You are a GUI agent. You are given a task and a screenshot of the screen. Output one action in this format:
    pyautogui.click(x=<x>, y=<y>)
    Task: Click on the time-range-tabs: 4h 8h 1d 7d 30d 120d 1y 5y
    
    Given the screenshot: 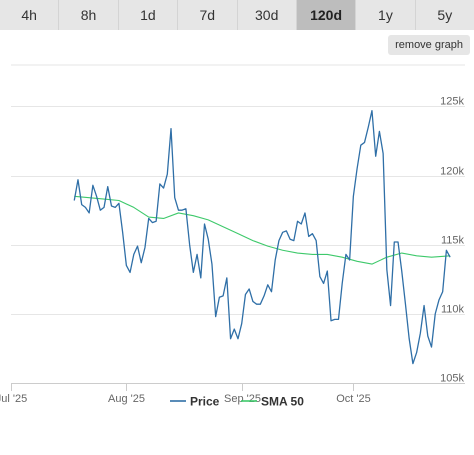 What is the action you would take?
    pyautogui.click(x=237, y=15)
    